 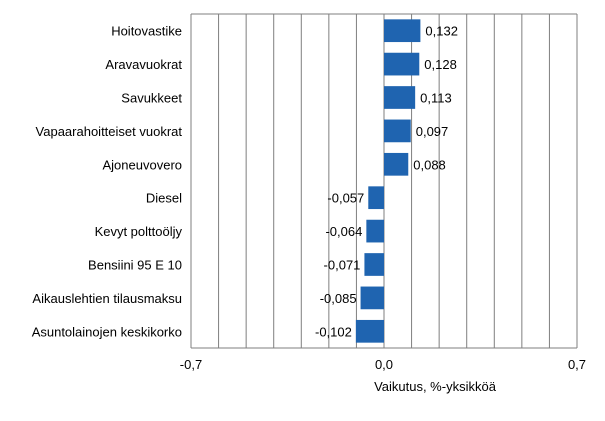 What do you see at coordinates (139, 231) in the screenshot?
I see `category-label-7: Kevyt polttoöljy` at bounding box center [139, 231].